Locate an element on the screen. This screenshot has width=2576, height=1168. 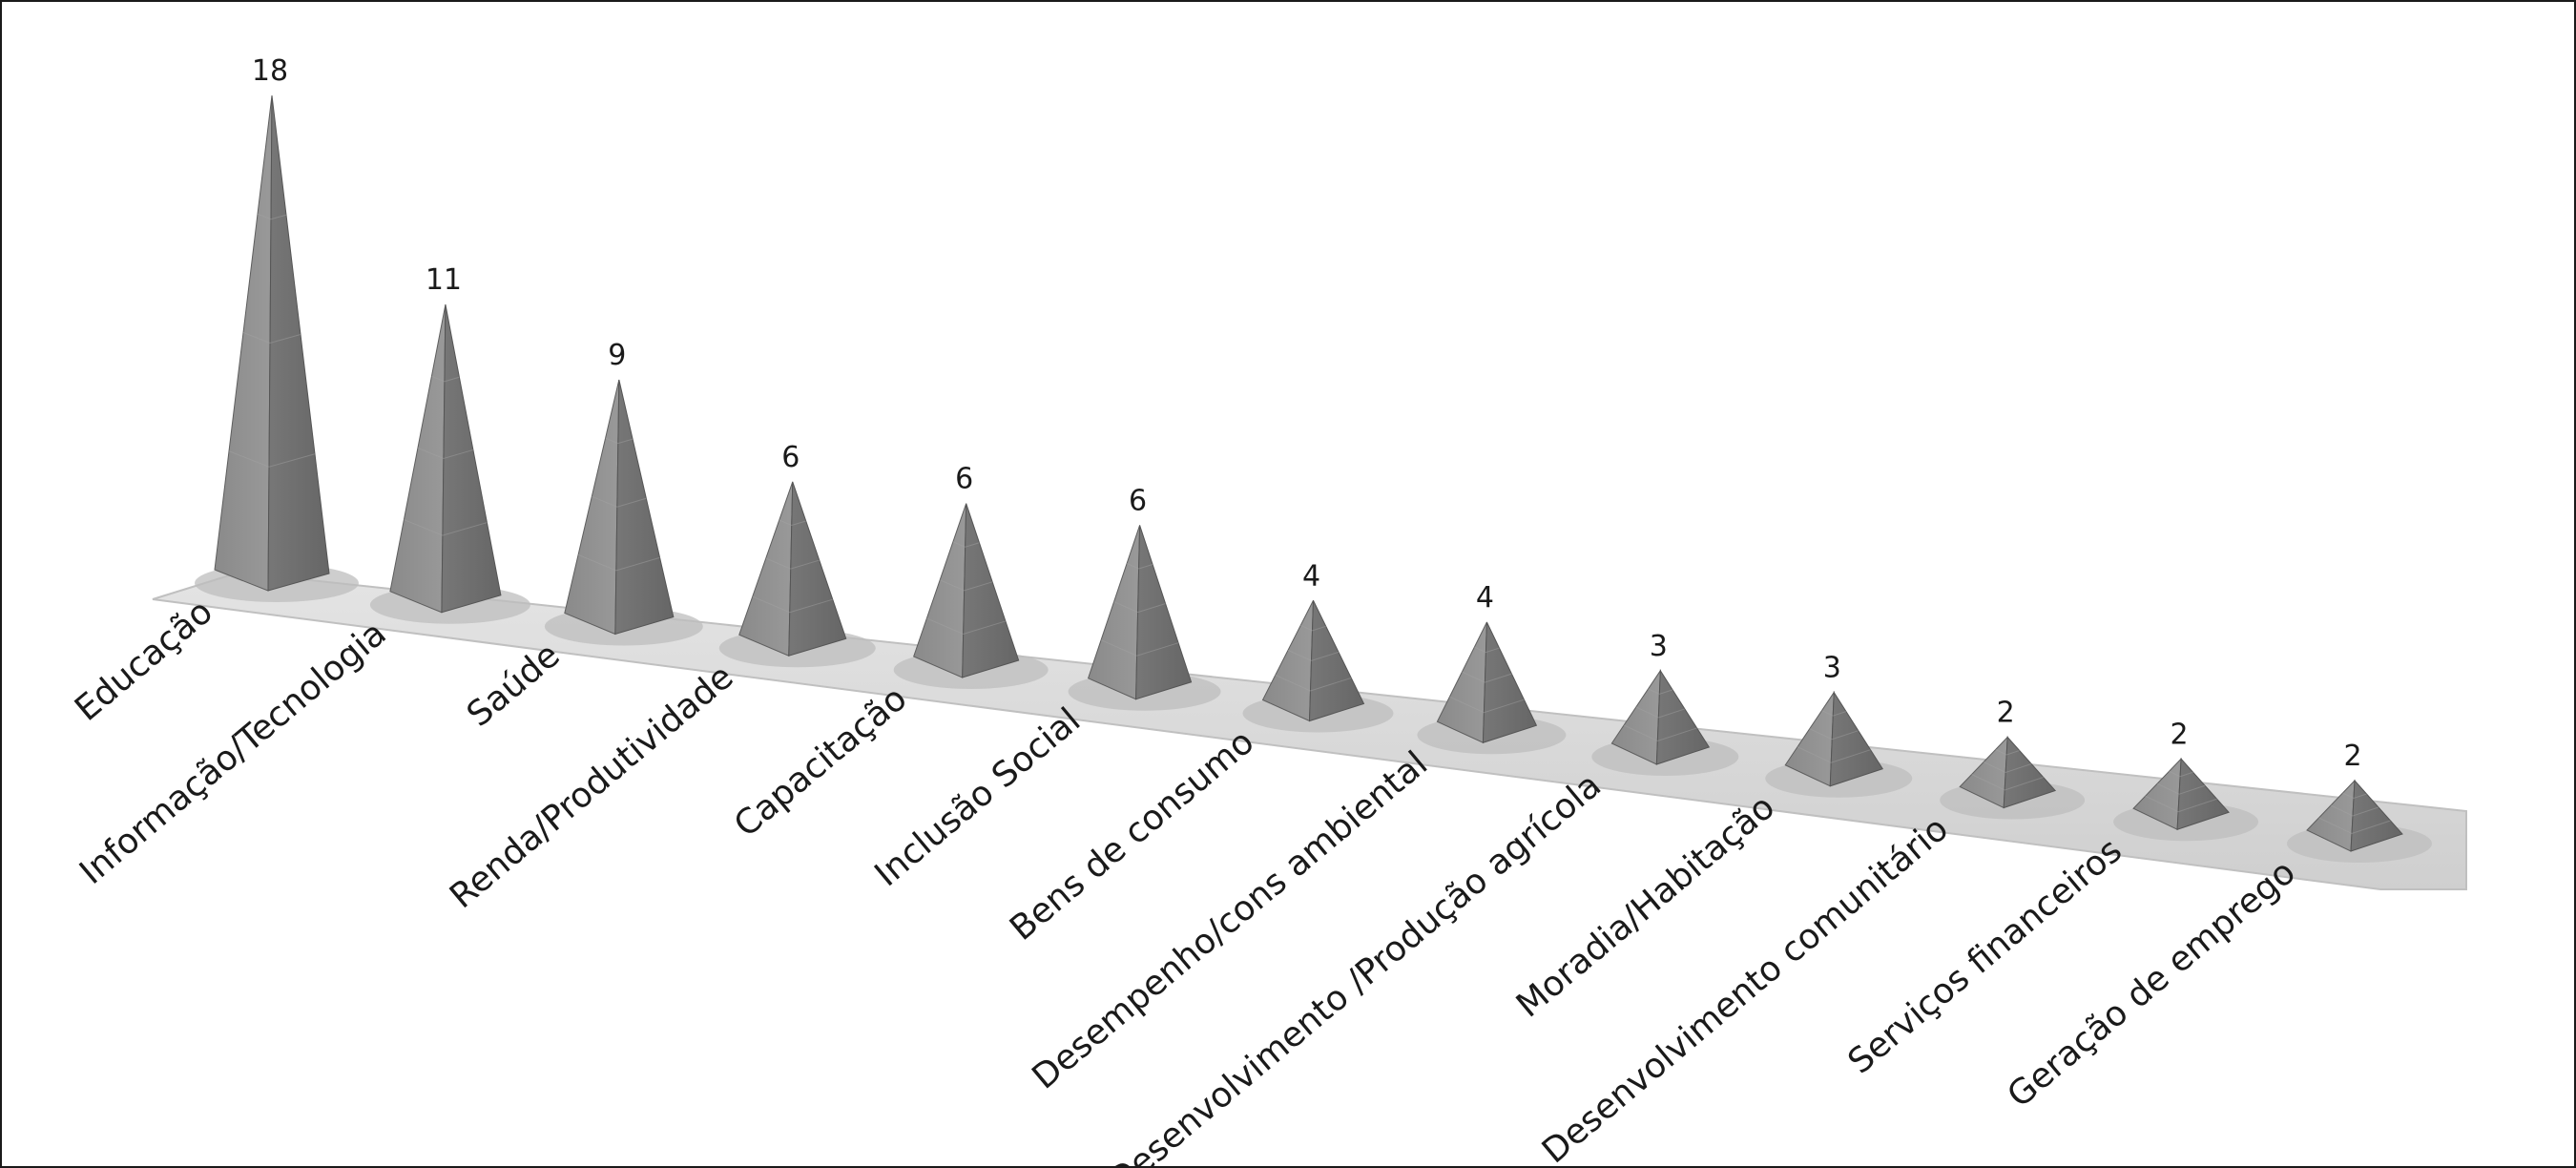
category-label: Educação is located at coordinates (144, 660).